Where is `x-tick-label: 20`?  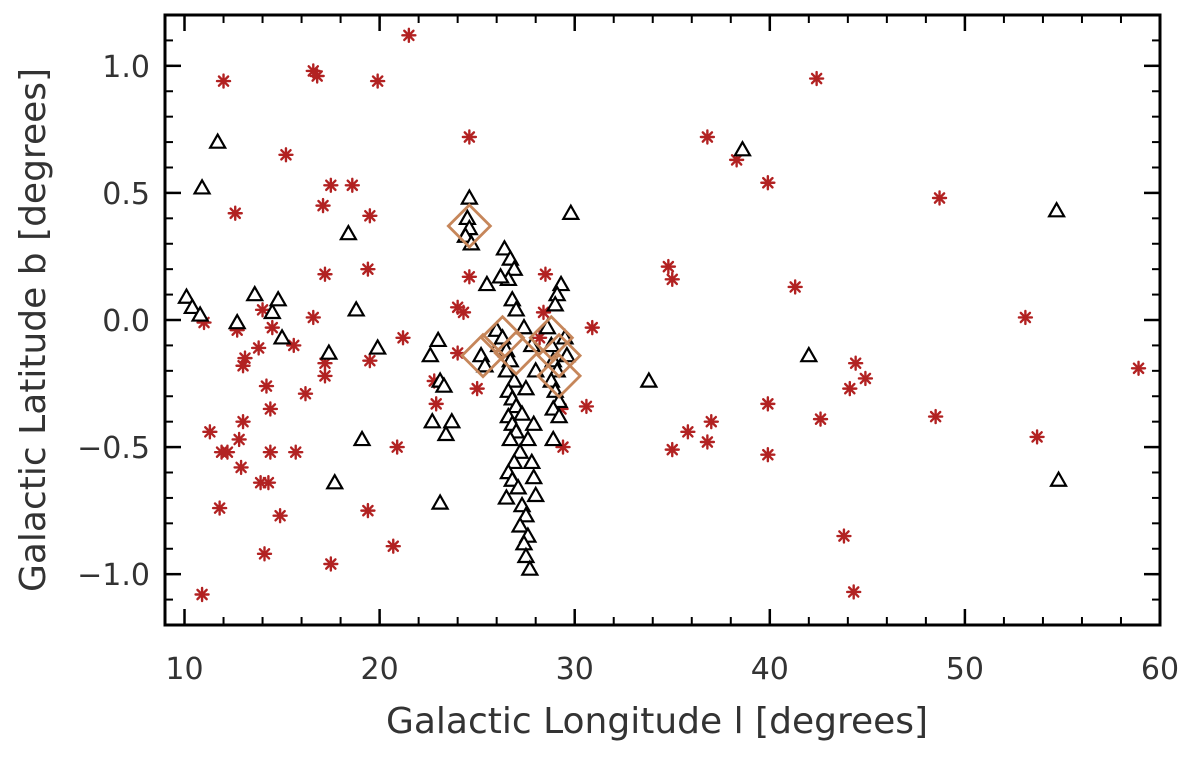
x-tick-label: 20 is located at coordinates (380, 669).